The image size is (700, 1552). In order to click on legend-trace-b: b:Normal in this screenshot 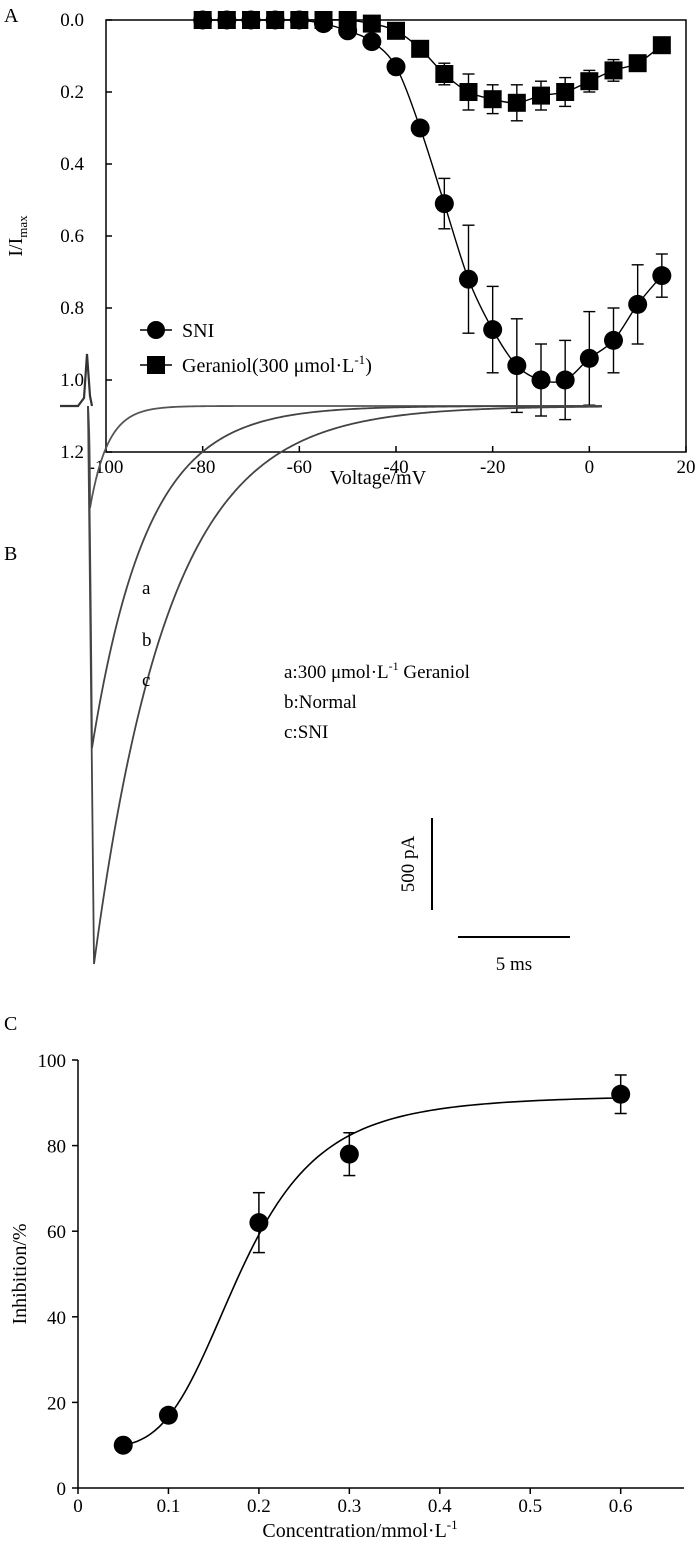, I will do `click(320, 702)`.